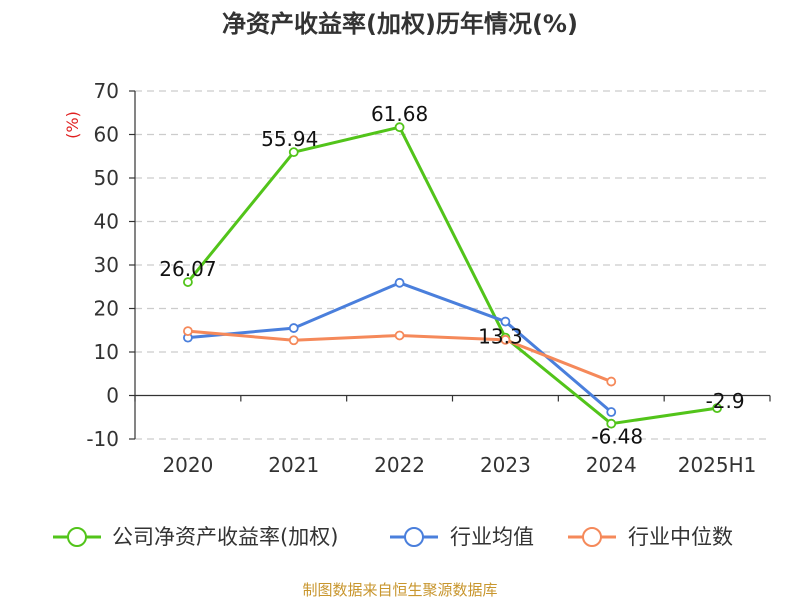 Image resolution: width=800 pixels, height=600 pixels. What do you see at coordinates (725, 401) in the screenshot?
I see `data-label: -2.9` at bounding box center [725, 401].